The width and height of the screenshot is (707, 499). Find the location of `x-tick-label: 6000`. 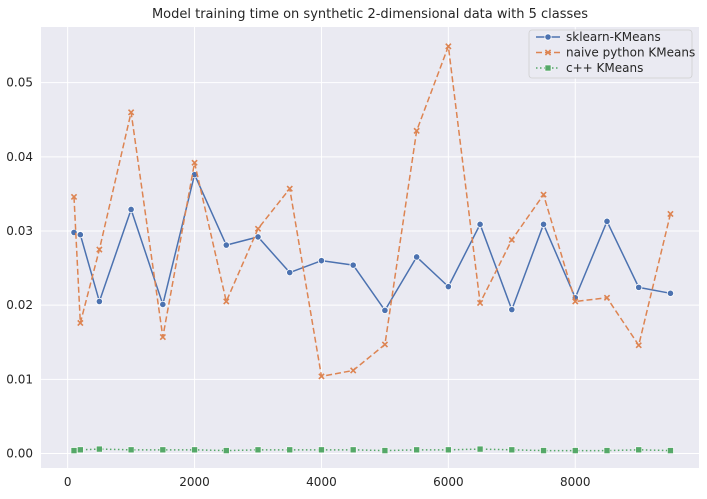

x-tick-label: 6000 is located at coordinates (448, 482).